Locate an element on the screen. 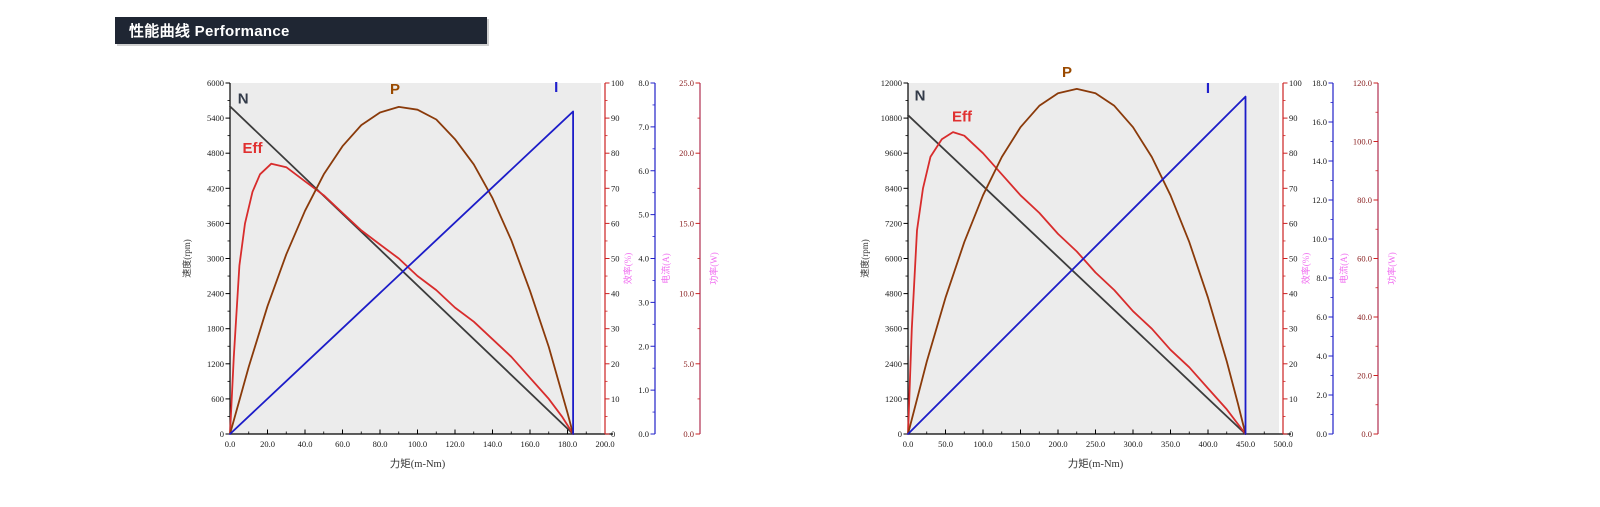 The width and height of the screenshot is (1600, 507). eff-tick-label: 60 is located at coordinates (615, 223).